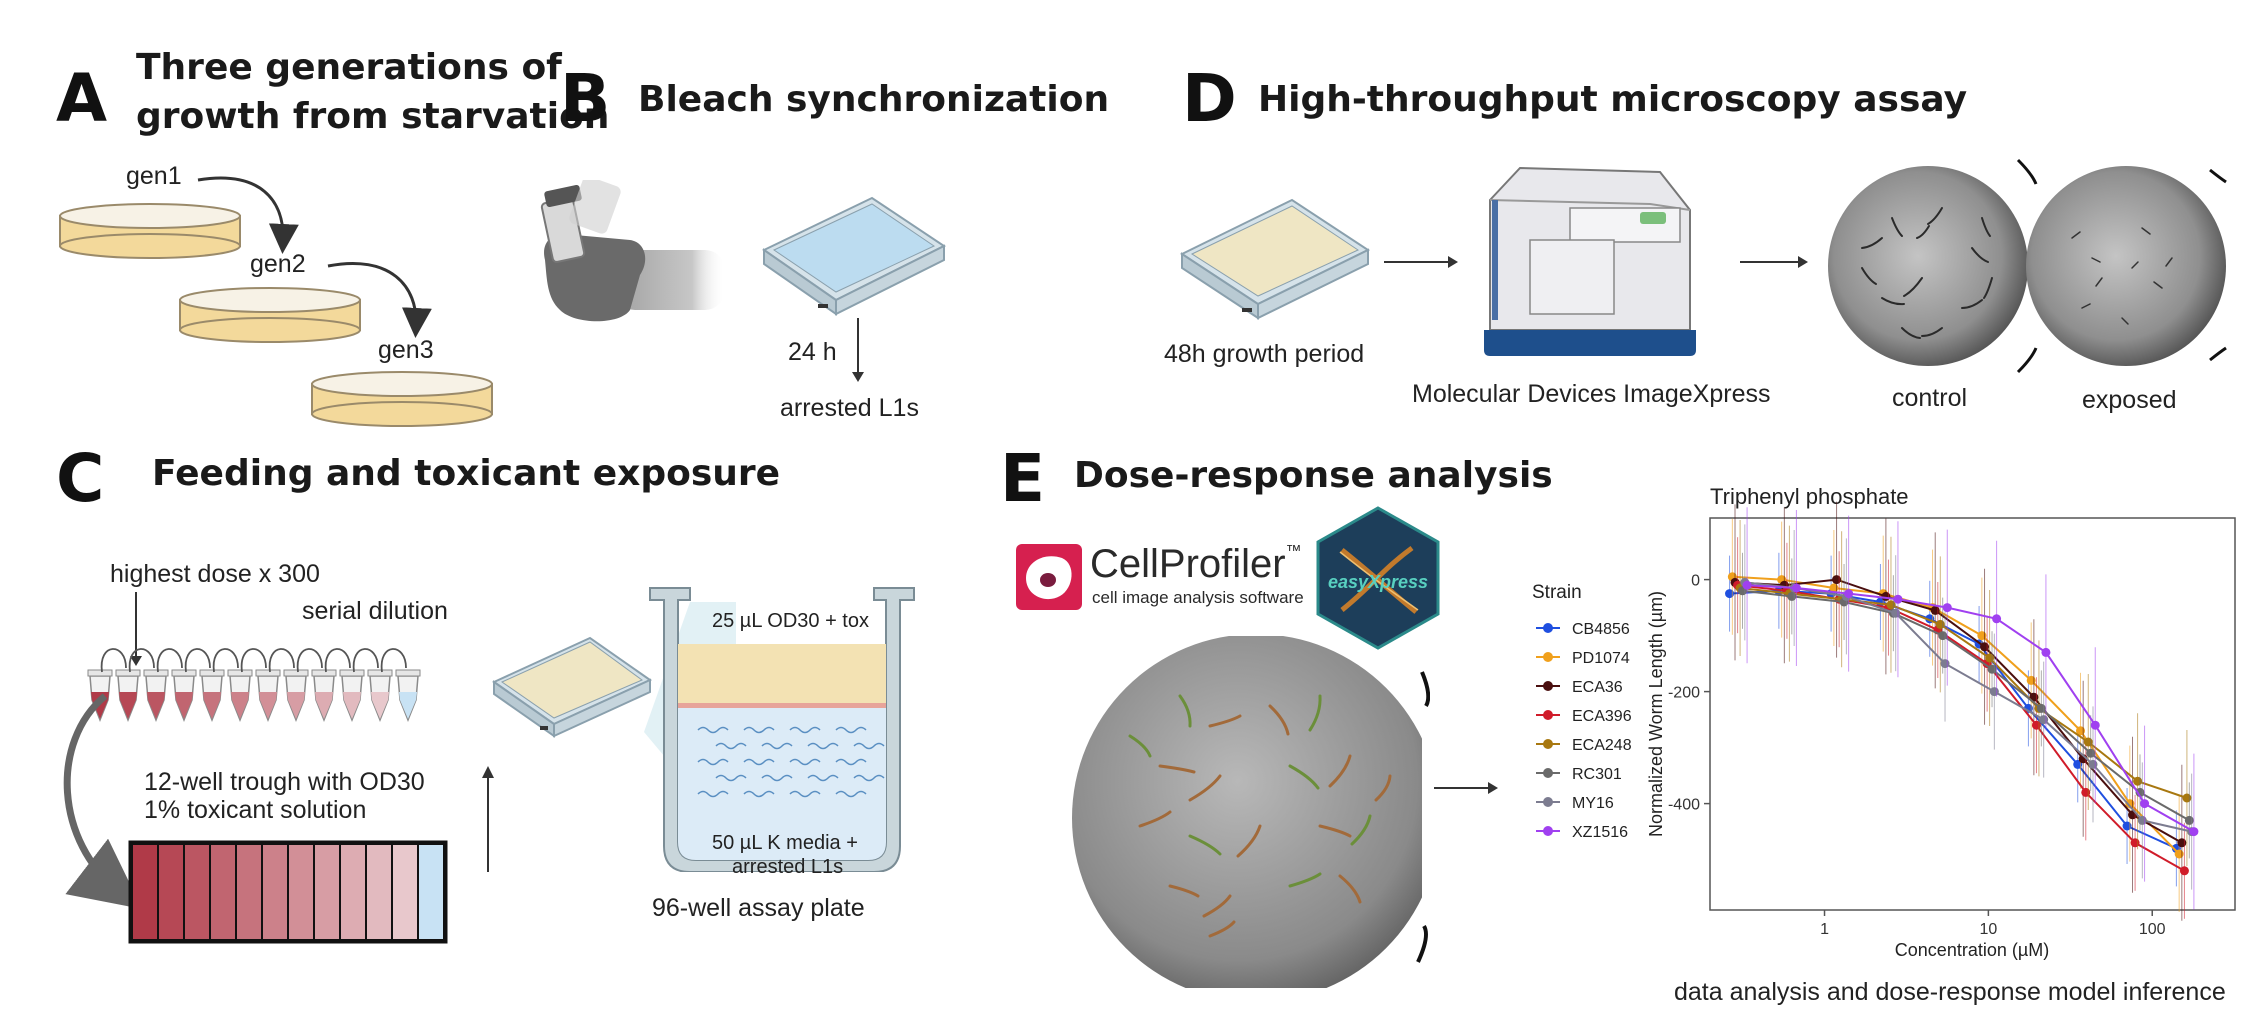  I want to click on legend-item: XZ1516, so click(1582, 832).